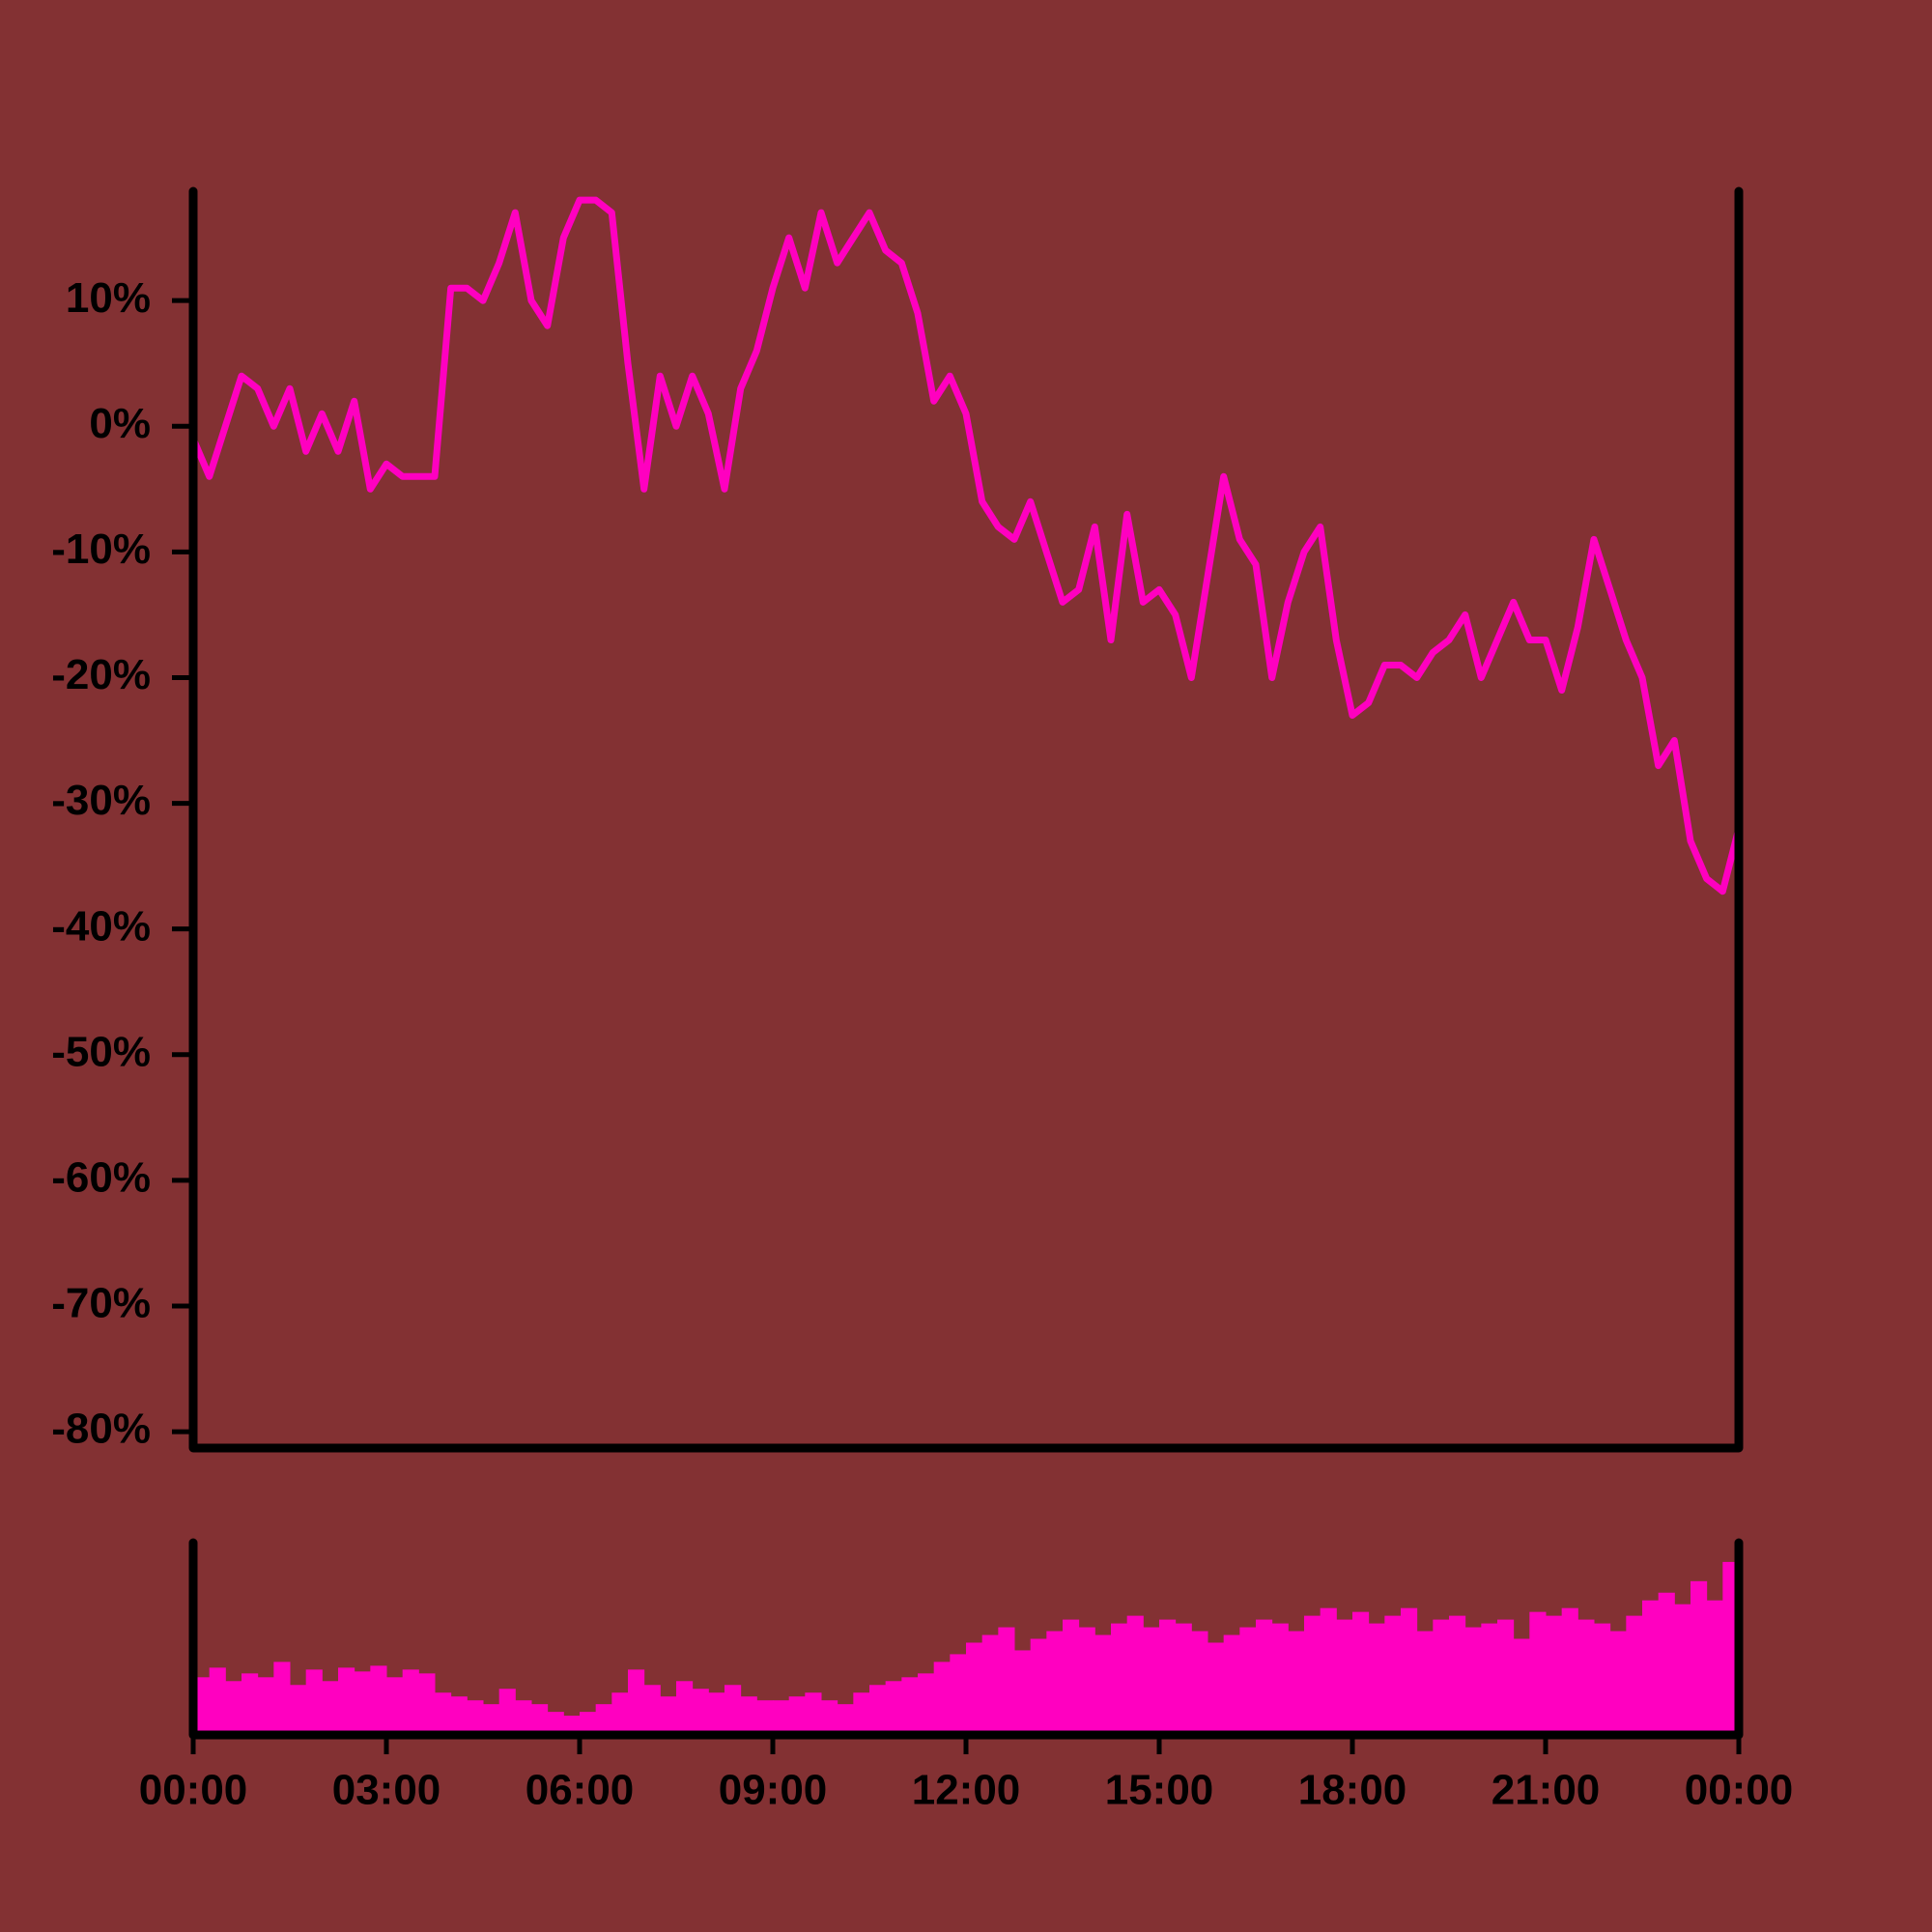 This screenshot has width=1932, height=1932. Describe the element at coordinates (580, 1790) in the screenshot. I see `x-tick-label: 06:00` at that location.